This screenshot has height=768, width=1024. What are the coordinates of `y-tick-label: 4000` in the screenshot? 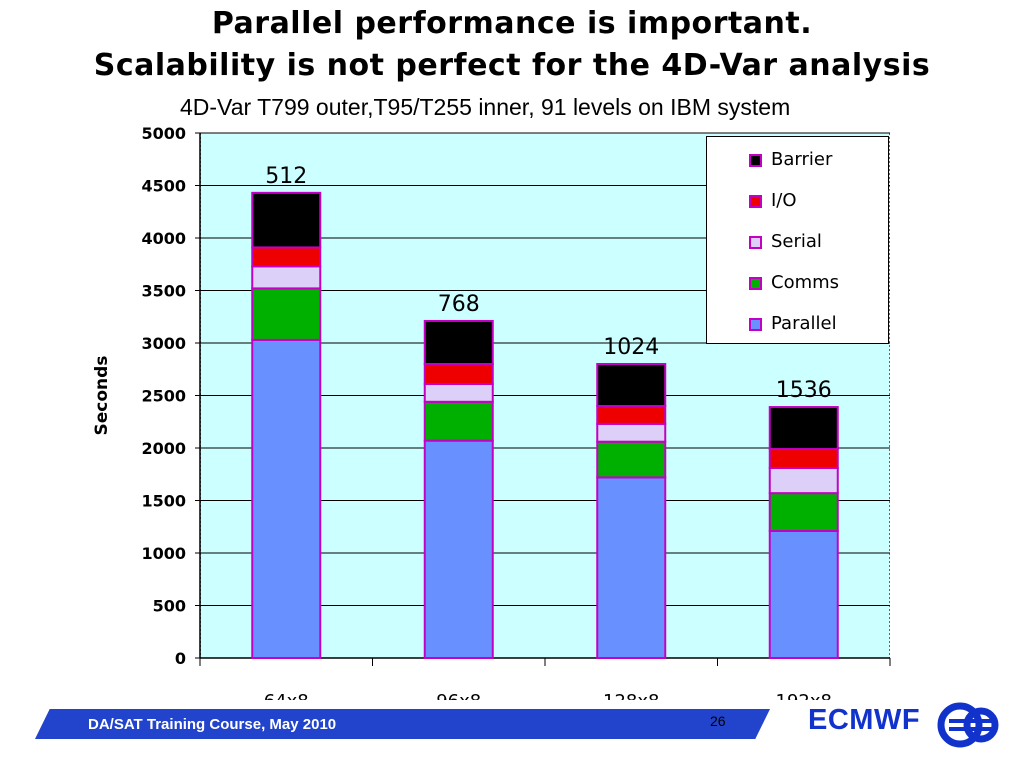 It's located at (163, 238).